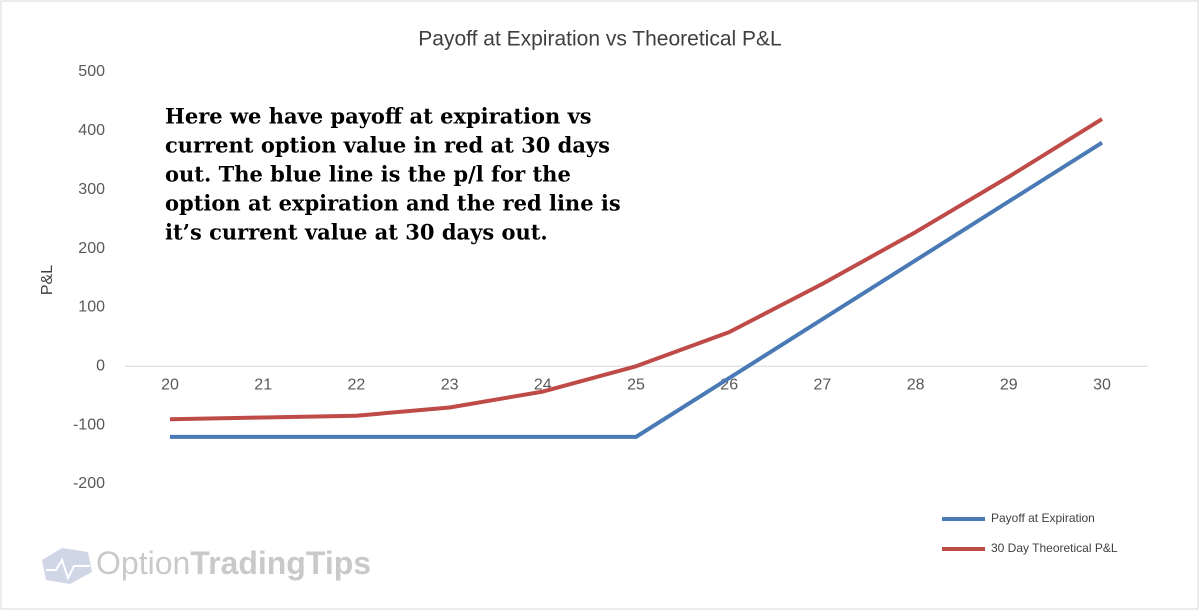 The image size is (1200, 612). I want to click on x-tick-label: 28, so click(916, 385).